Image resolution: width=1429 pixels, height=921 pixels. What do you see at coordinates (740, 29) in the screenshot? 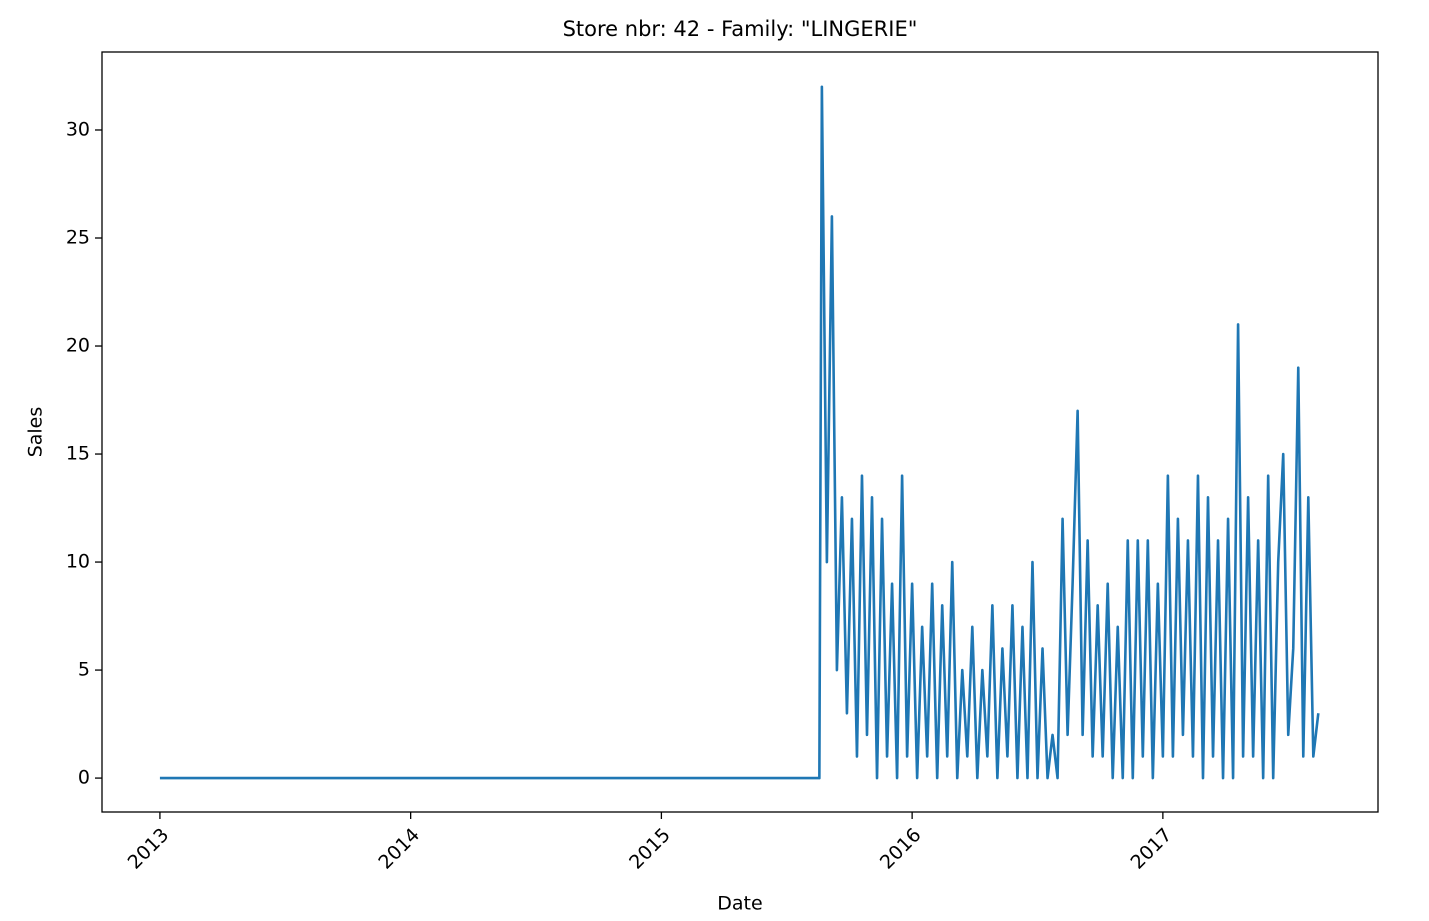
I see `chart-title: Store nbr: 42 - Family: "LINGERIE"` at bounding box center [740, 29].